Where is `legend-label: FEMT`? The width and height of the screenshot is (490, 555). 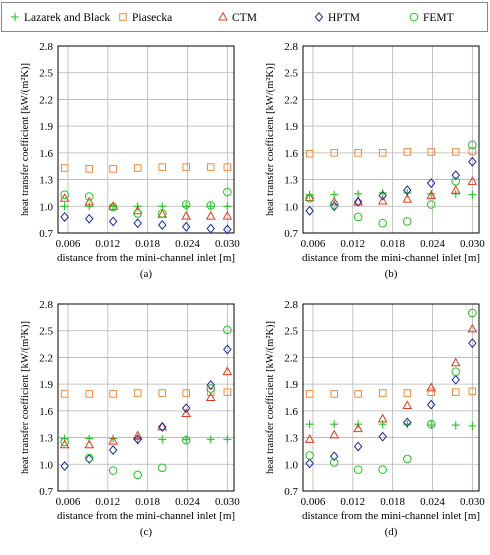
legend-label: FEMT is located at coordinates (438, 18).